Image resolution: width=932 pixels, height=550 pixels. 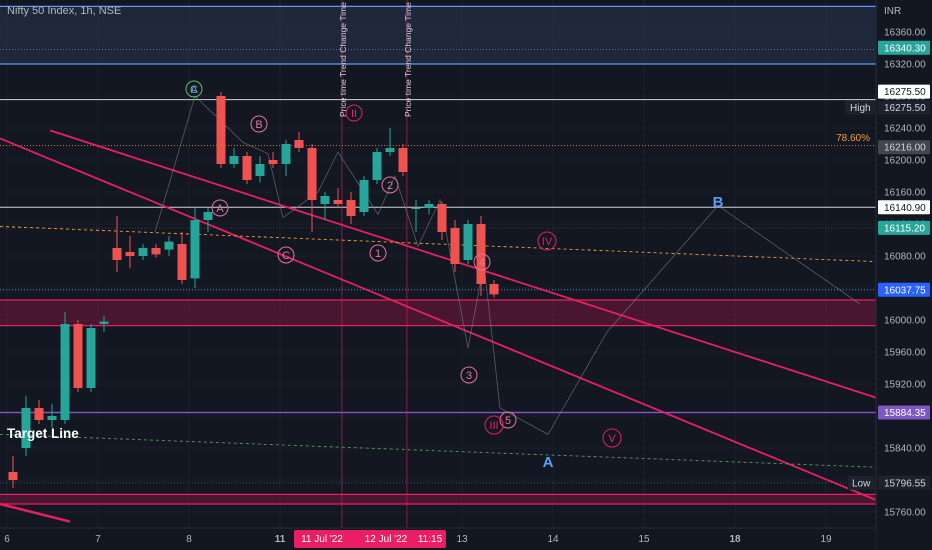 I want to click on wave-label-ii: II, so click(x=354, y=114).